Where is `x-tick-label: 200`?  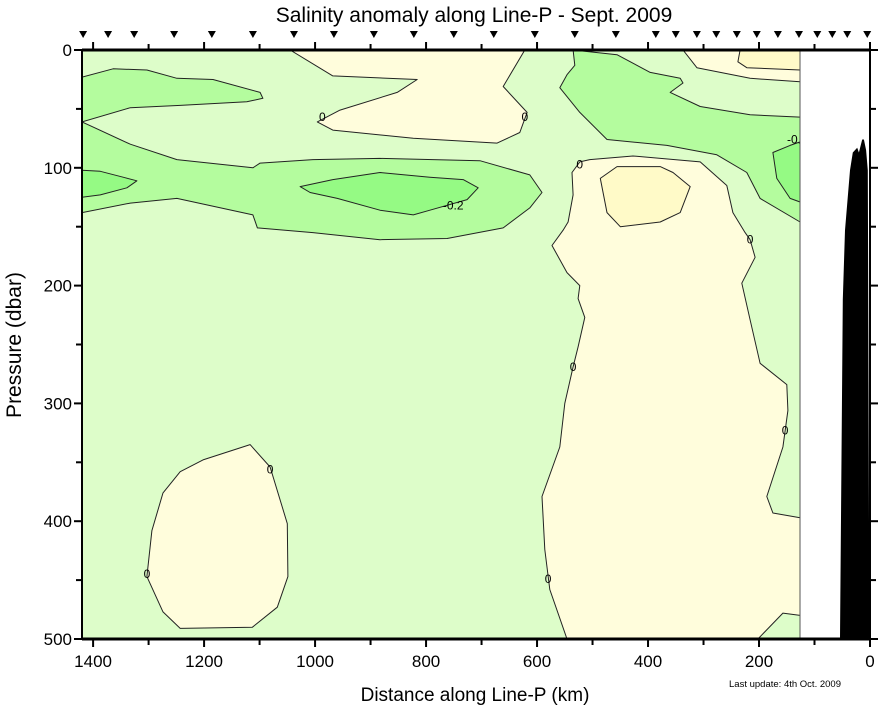 x-tick-label: 200 is located at coordinates (759, 661).